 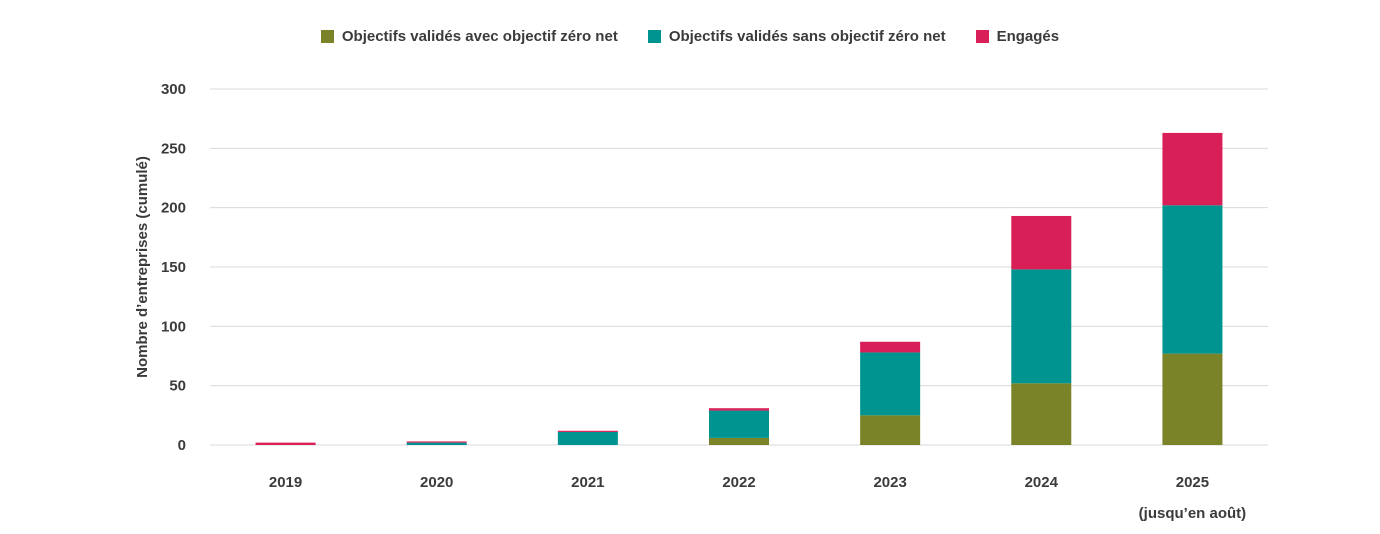 What do you see at coordinates (807, 36) in the screenshot?
I see `legend-label-sans-zero-net: Objectifs validés sans objectif zéro net` at bounding box center [807, 36].